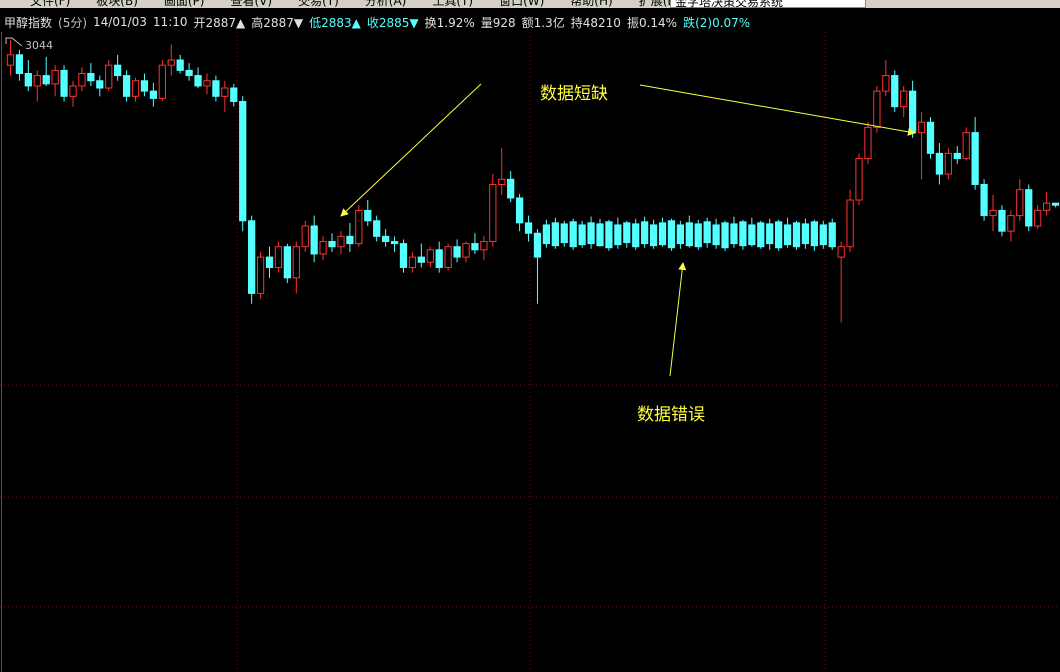 This screenshot has height=672, width=1060. I want to click on menu-item: 查看(V), so click(251, 4).